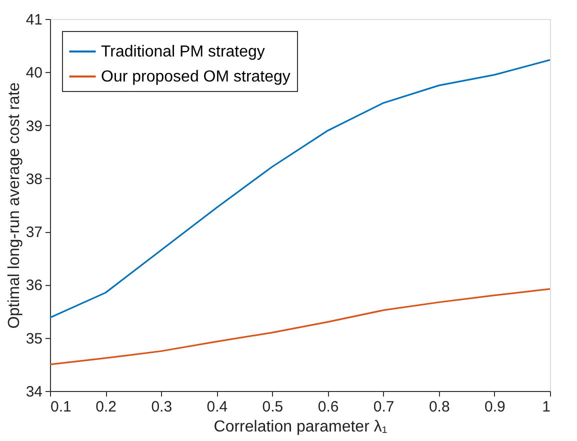 The width and height of the screenshot is (577, 441). What do you see at coordinates (14, 205) in the screenshot?
I see `y-axis-title: Optimal long-run average cost rate` at bounding box center [14, 205].